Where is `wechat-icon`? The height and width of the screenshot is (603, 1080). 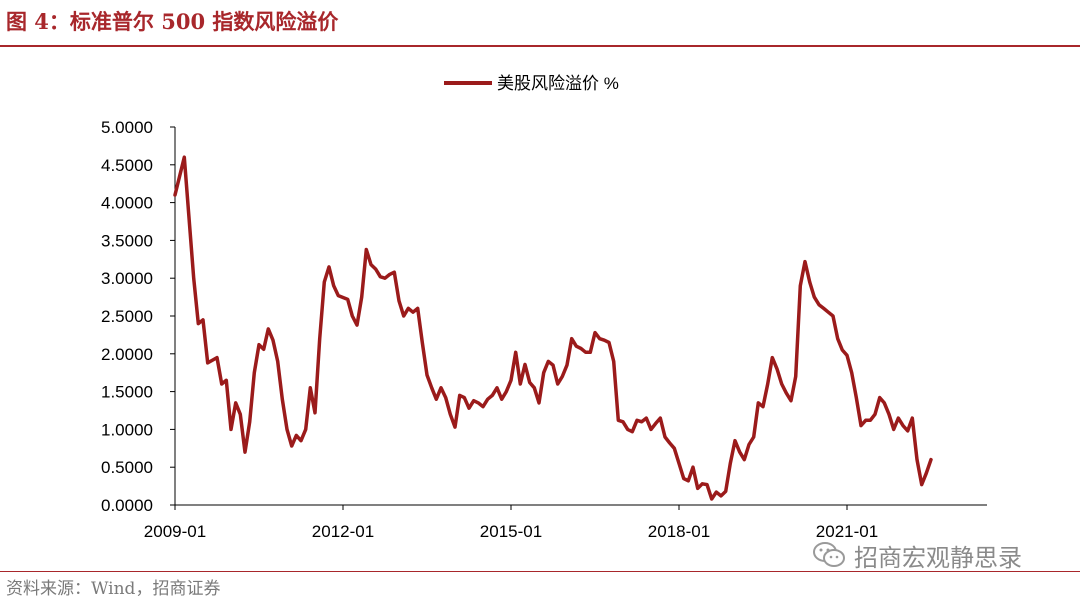
wechat-icon is located at coordinates (829, 554).